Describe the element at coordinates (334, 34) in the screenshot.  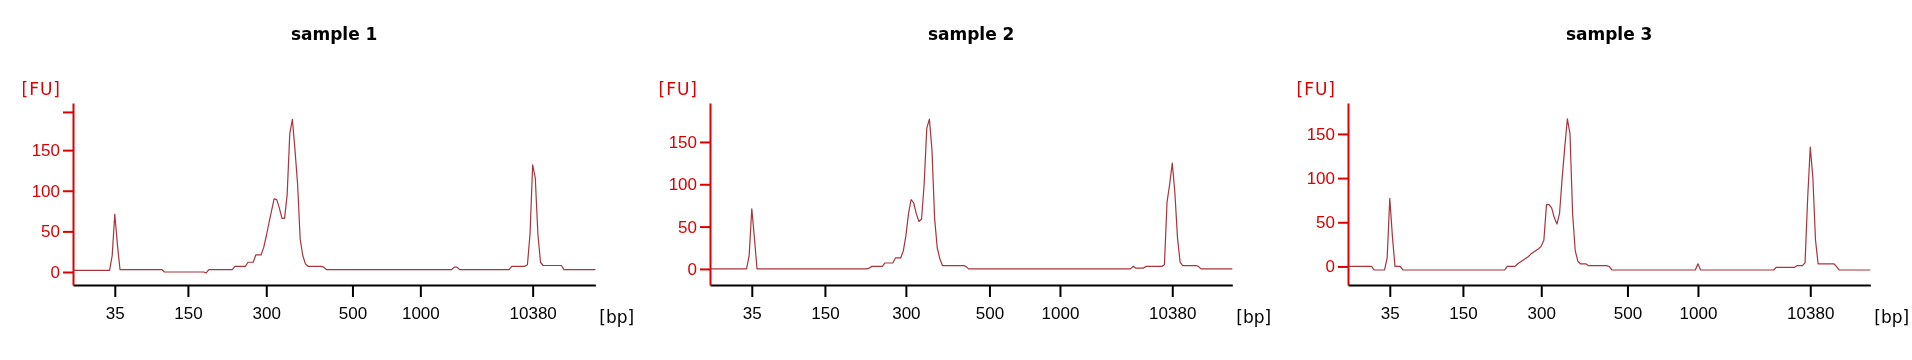
I see `chart-title: sample 1` at that location.